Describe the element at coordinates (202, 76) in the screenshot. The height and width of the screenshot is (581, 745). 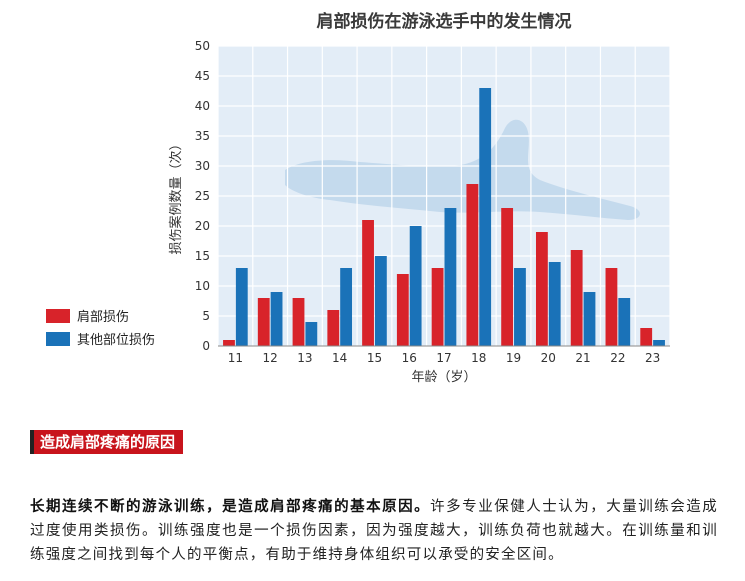
I see `y-tick-label: 45` at that location.